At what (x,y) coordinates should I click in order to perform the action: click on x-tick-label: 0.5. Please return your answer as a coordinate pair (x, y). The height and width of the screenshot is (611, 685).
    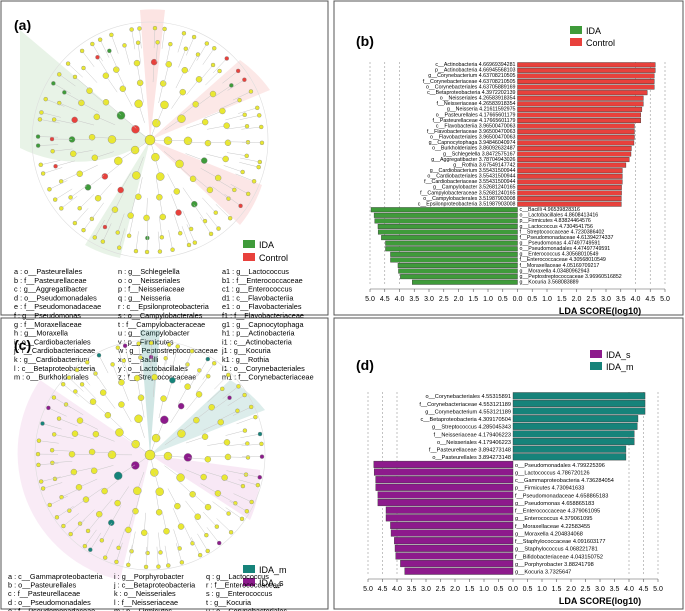
    Looking at the image, I should click on (499, 589).